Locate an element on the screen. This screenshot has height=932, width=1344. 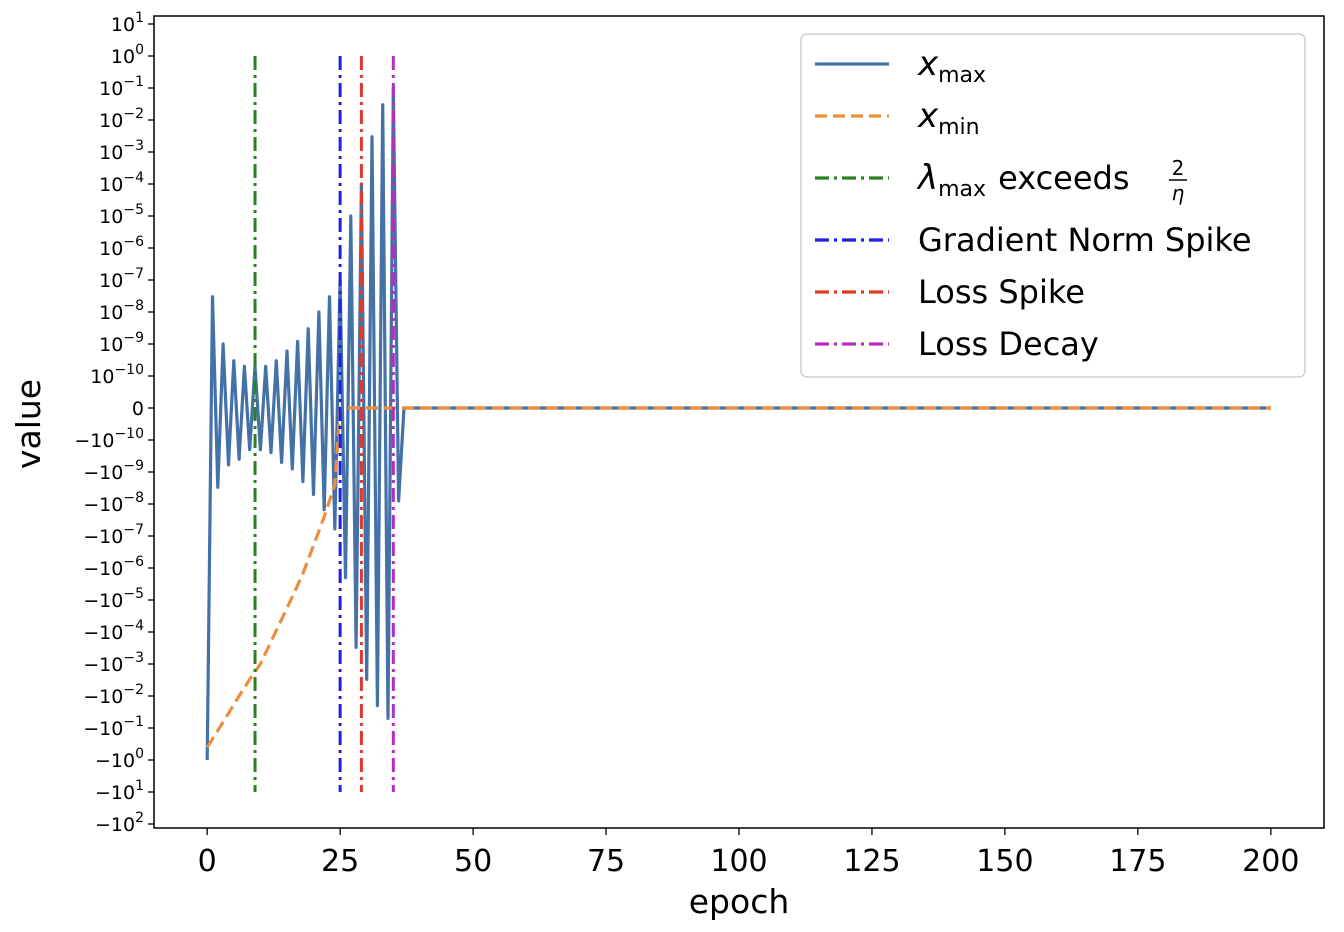
y-tick-label: 10⁻¹⁰ is located at coordinates (117, 375).